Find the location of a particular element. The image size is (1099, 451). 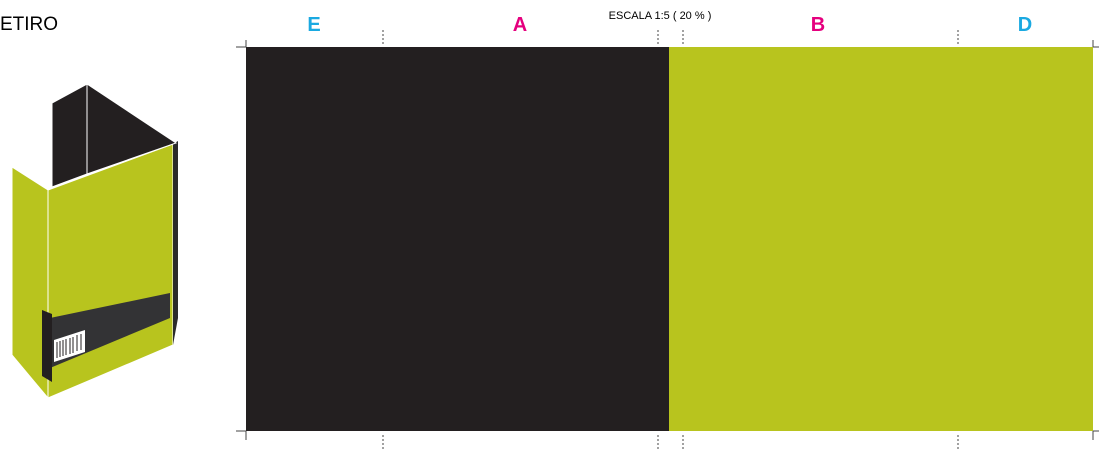

scale-label: ESCALA 1:5 ( 20 % ) is located at coordinates (660, 16).